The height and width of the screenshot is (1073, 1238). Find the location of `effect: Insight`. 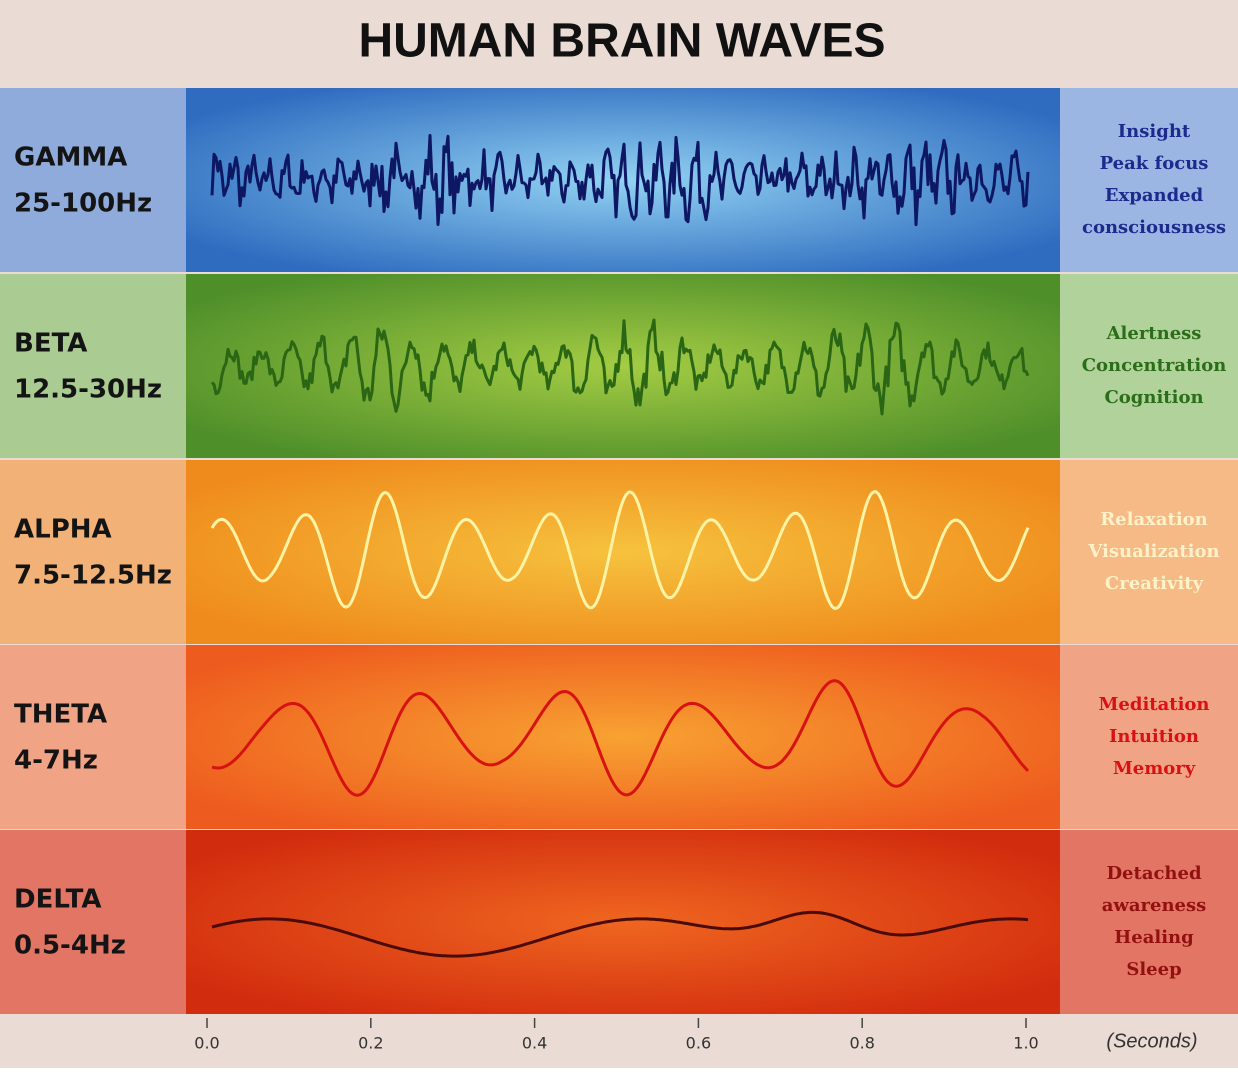

effect: Insight is located at coordinates (1154, 131).